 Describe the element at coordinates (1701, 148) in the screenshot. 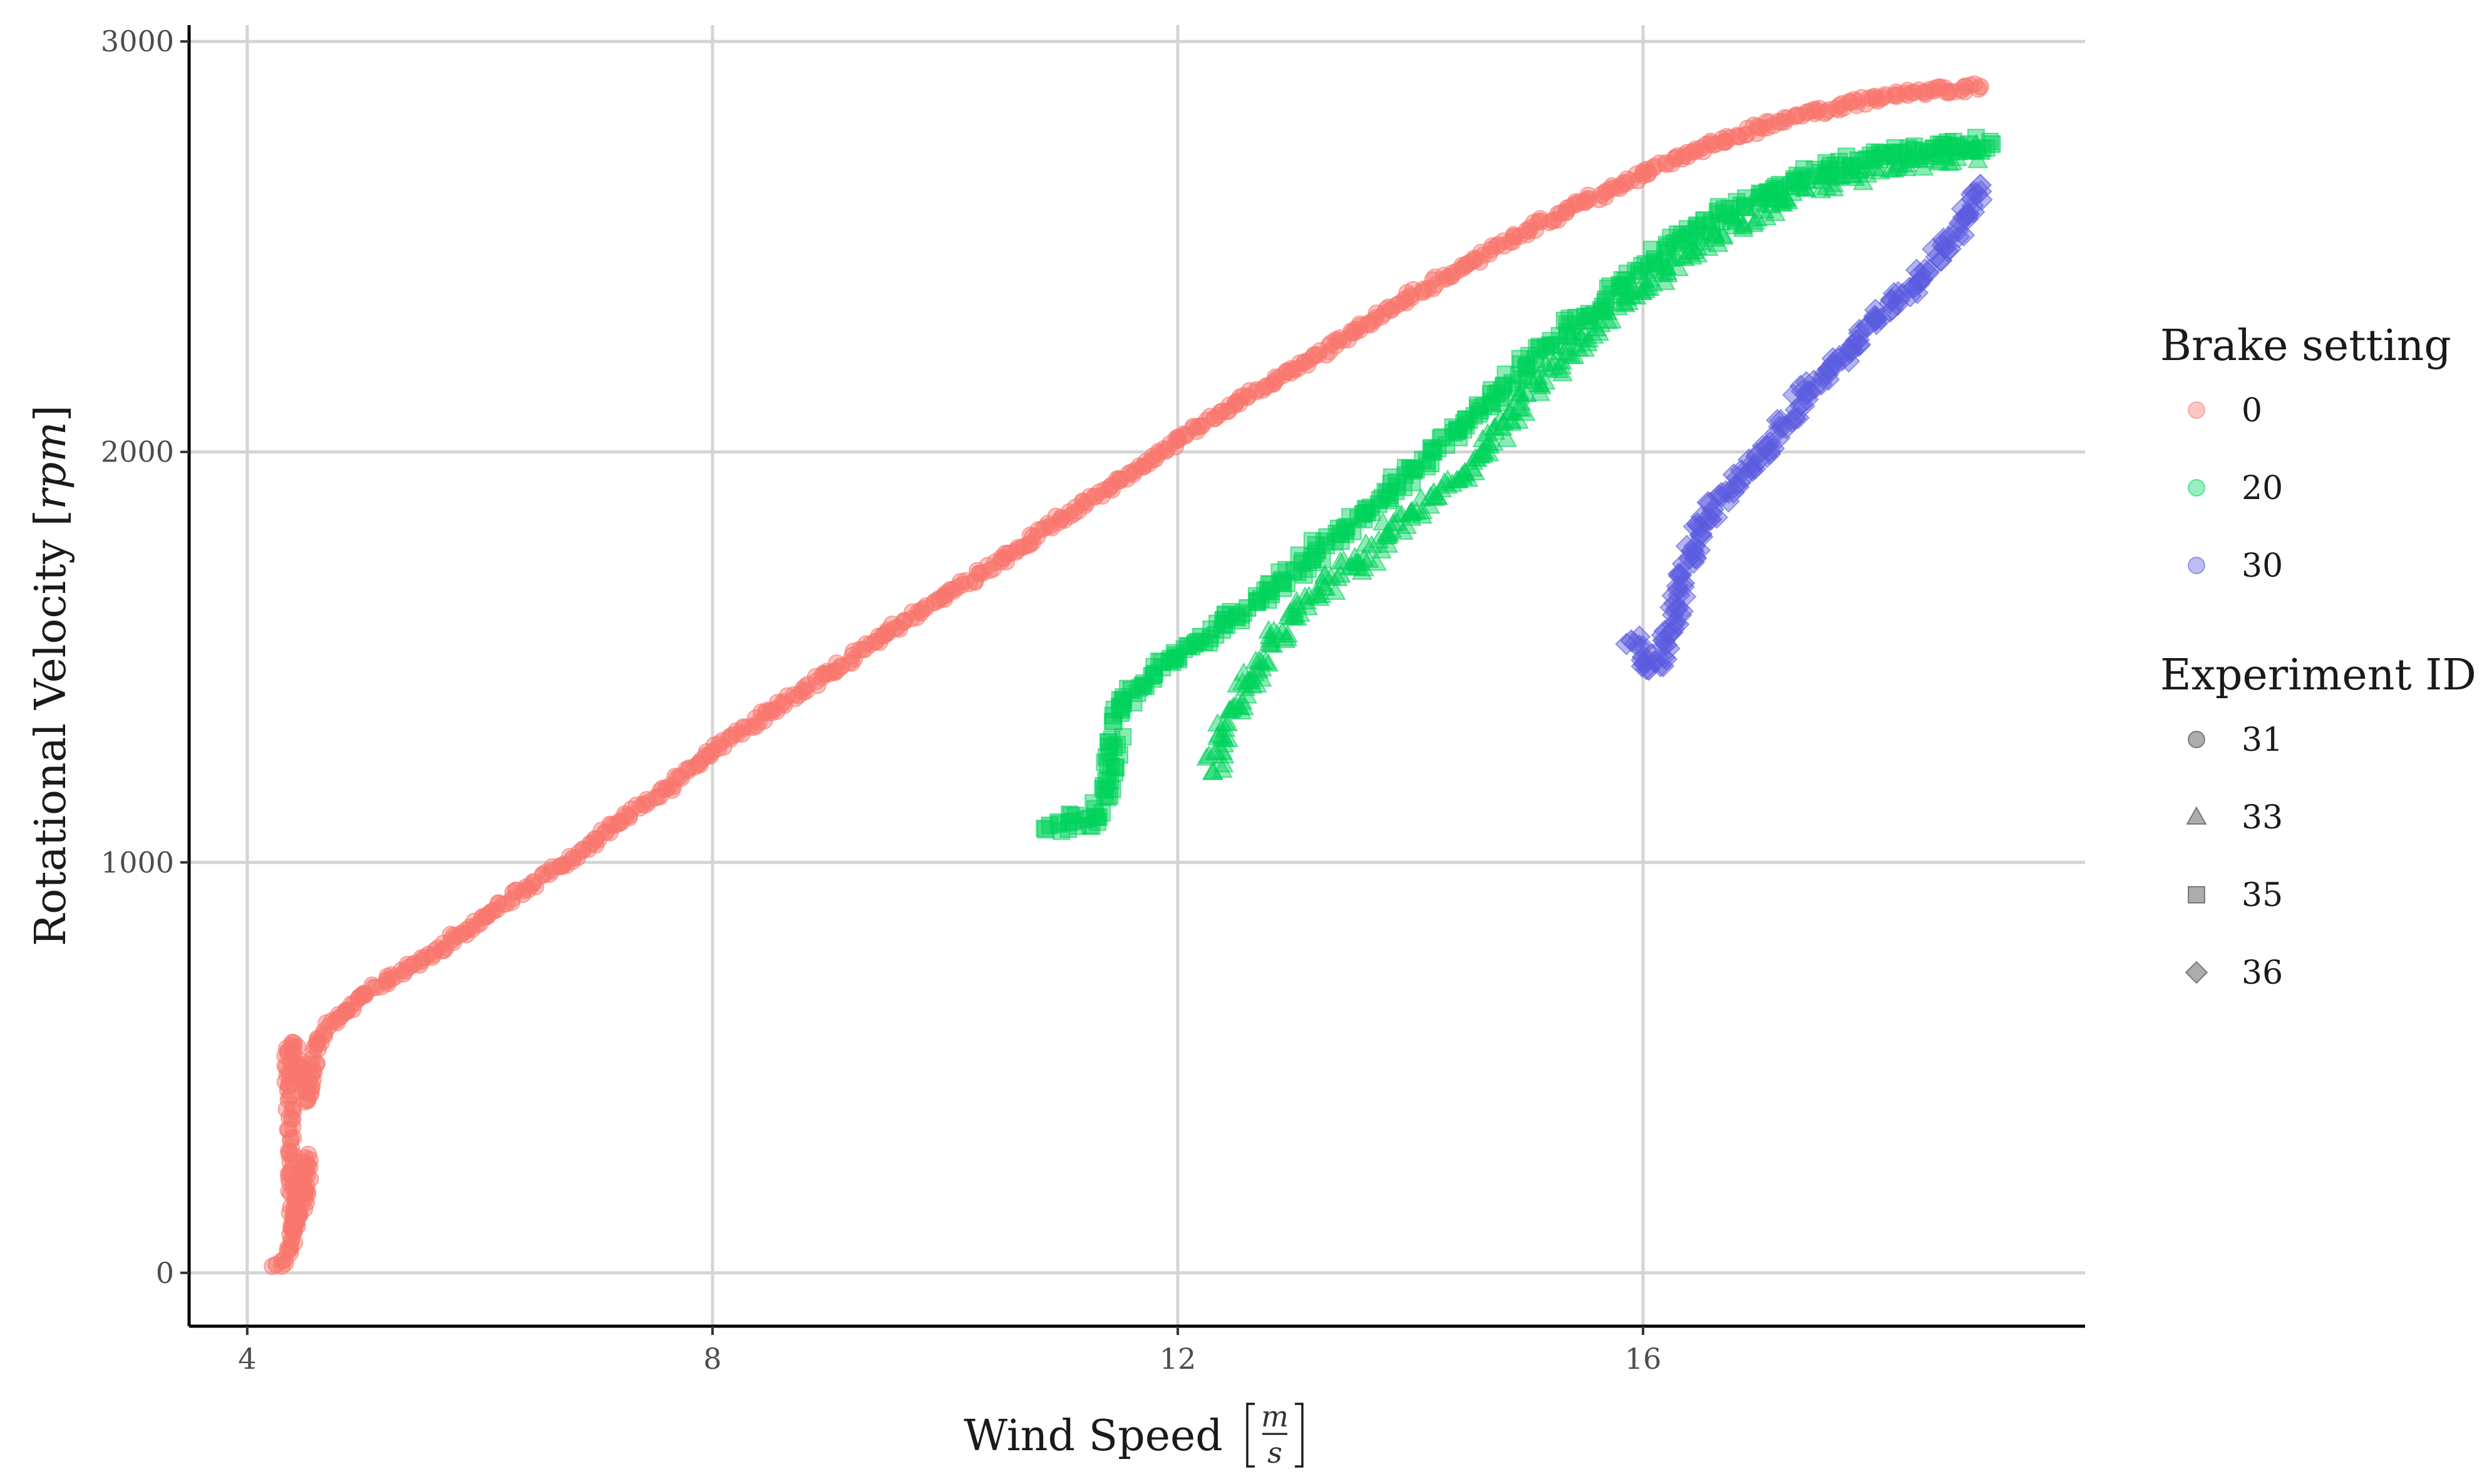

I see `data-point-16.5-2740` at that location.